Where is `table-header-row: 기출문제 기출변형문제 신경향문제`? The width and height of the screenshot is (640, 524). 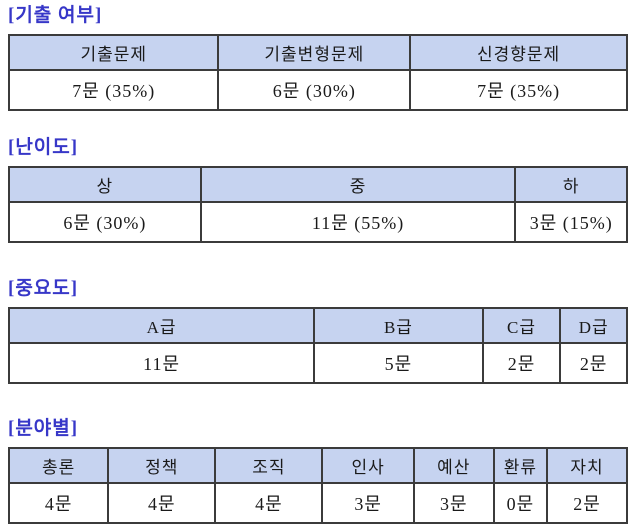
table-header-row: 기출문제 기출변형문제 신경향문제 is located at coordinates (317, 52).